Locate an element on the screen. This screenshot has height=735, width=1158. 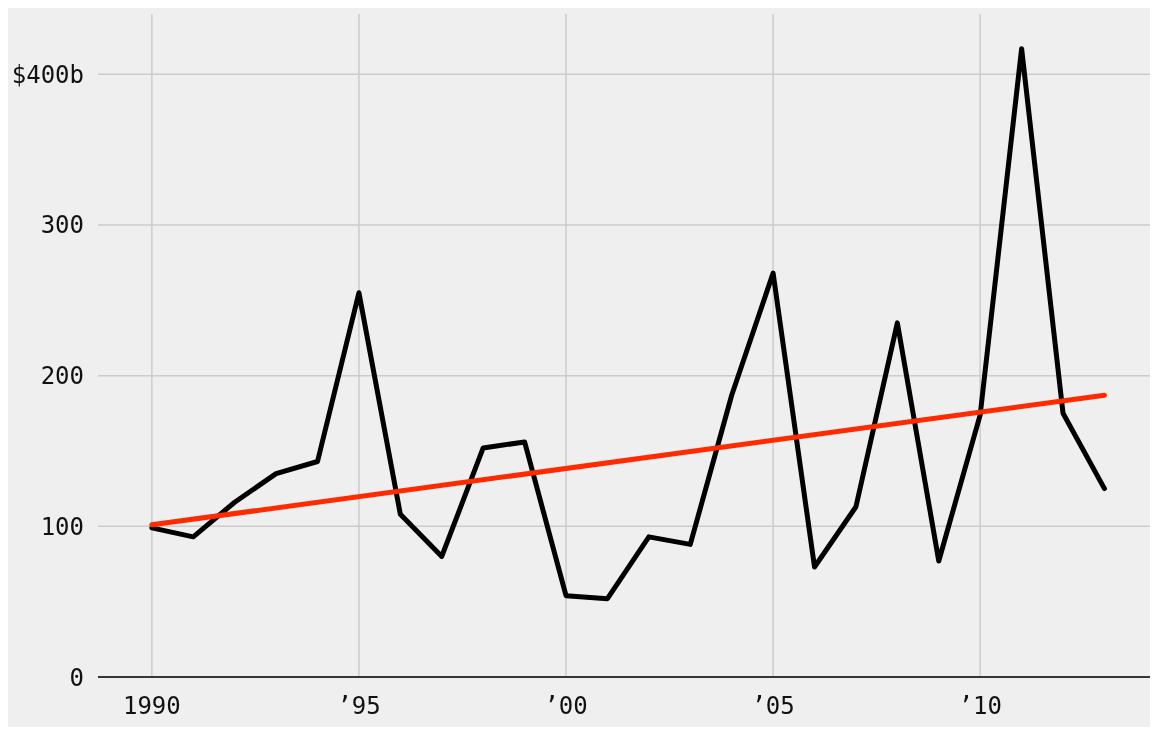
x-tick-label: ’10 is located at coordinates (980, 706).